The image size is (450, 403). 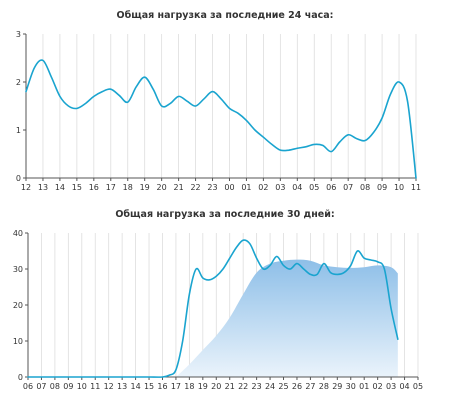 I want to click on chart-30d-x-tick-label: 08, so click(x=55, y=386).